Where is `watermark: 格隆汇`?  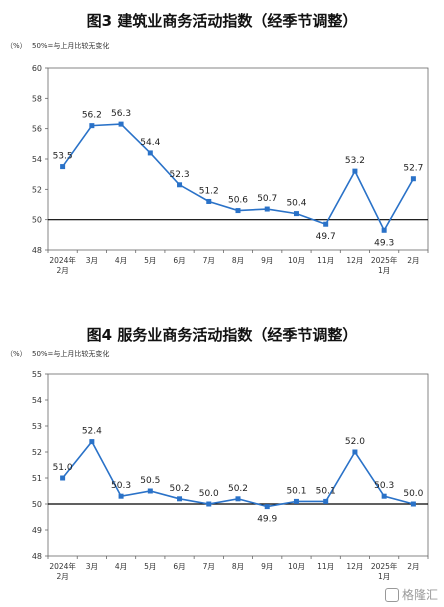 watermark: 格隆汇 is located at coordinates (411, 594).